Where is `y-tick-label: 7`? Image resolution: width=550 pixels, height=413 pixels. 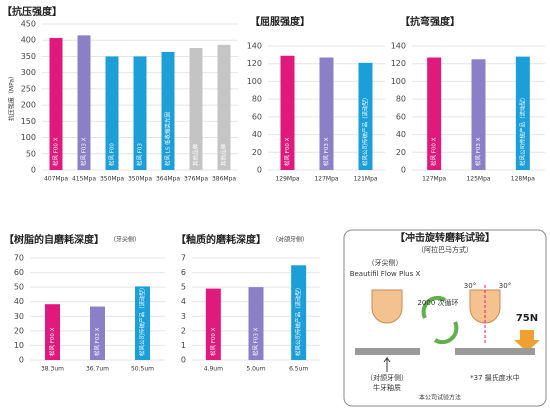
y-tick-label: 7 is located at coordinates (183, 258).